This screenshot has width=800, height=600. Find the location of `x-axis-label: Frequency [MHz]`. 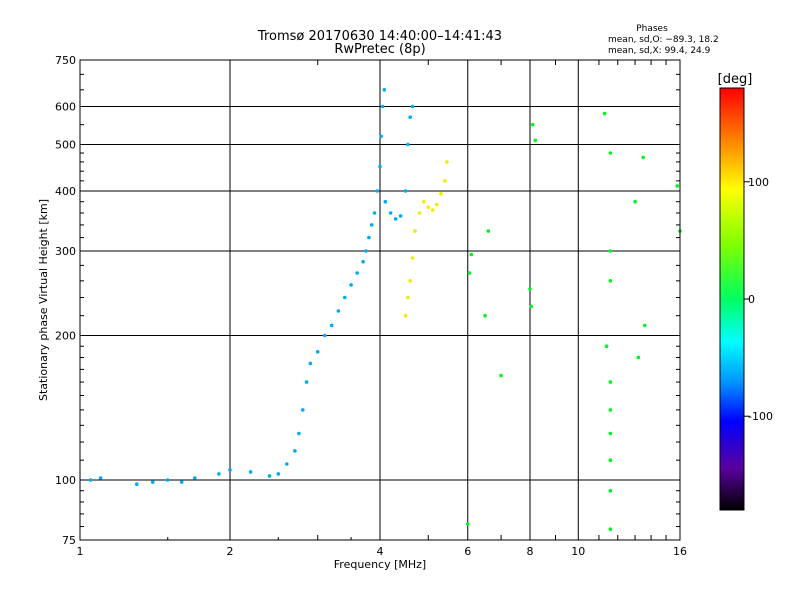

x-axis-label: Frequency [MHz] is located at coordinates (380, 564).